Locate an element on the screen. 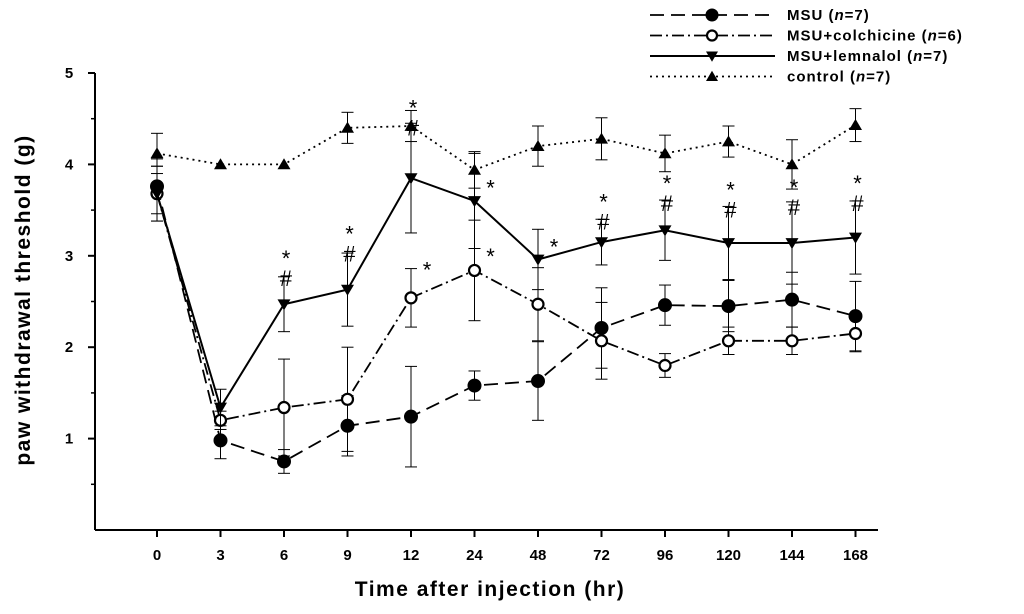  x-tick-label: 0 is located at coordinates (157, 555).